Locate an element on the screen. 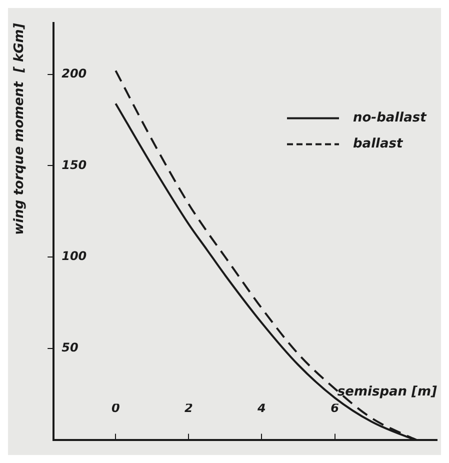 This screenshot has height=463, width=449. legend-label: no-ballast is located at coordinates (390, 118).